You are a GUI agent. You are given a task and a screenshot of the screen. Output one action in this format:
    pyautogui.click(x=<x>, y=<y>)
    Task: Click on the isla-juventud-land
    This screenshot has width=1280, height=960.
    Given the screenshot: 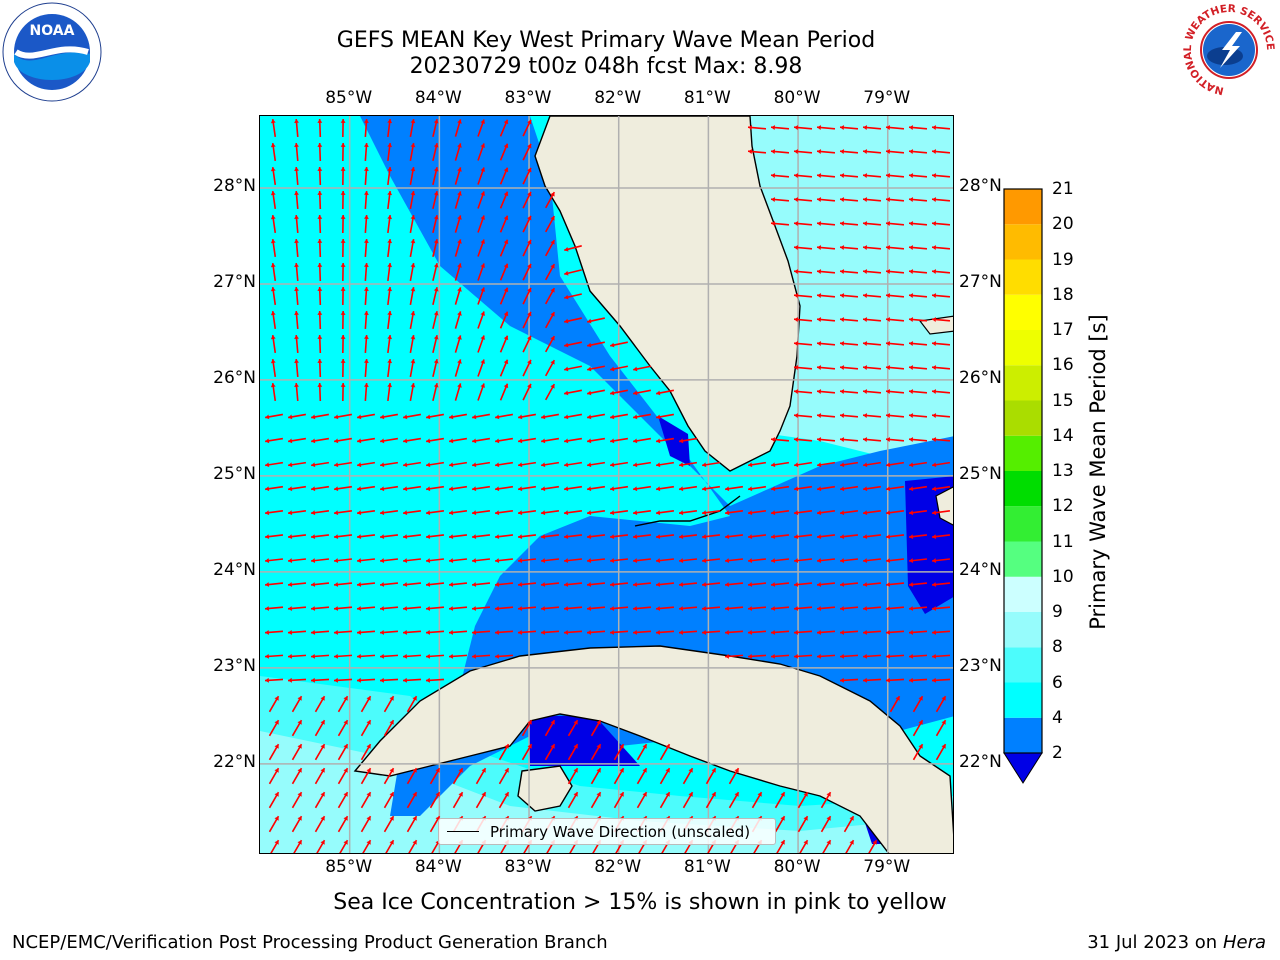 What is the action you would take?
    pyautogui.click(x=545, y=788)
    